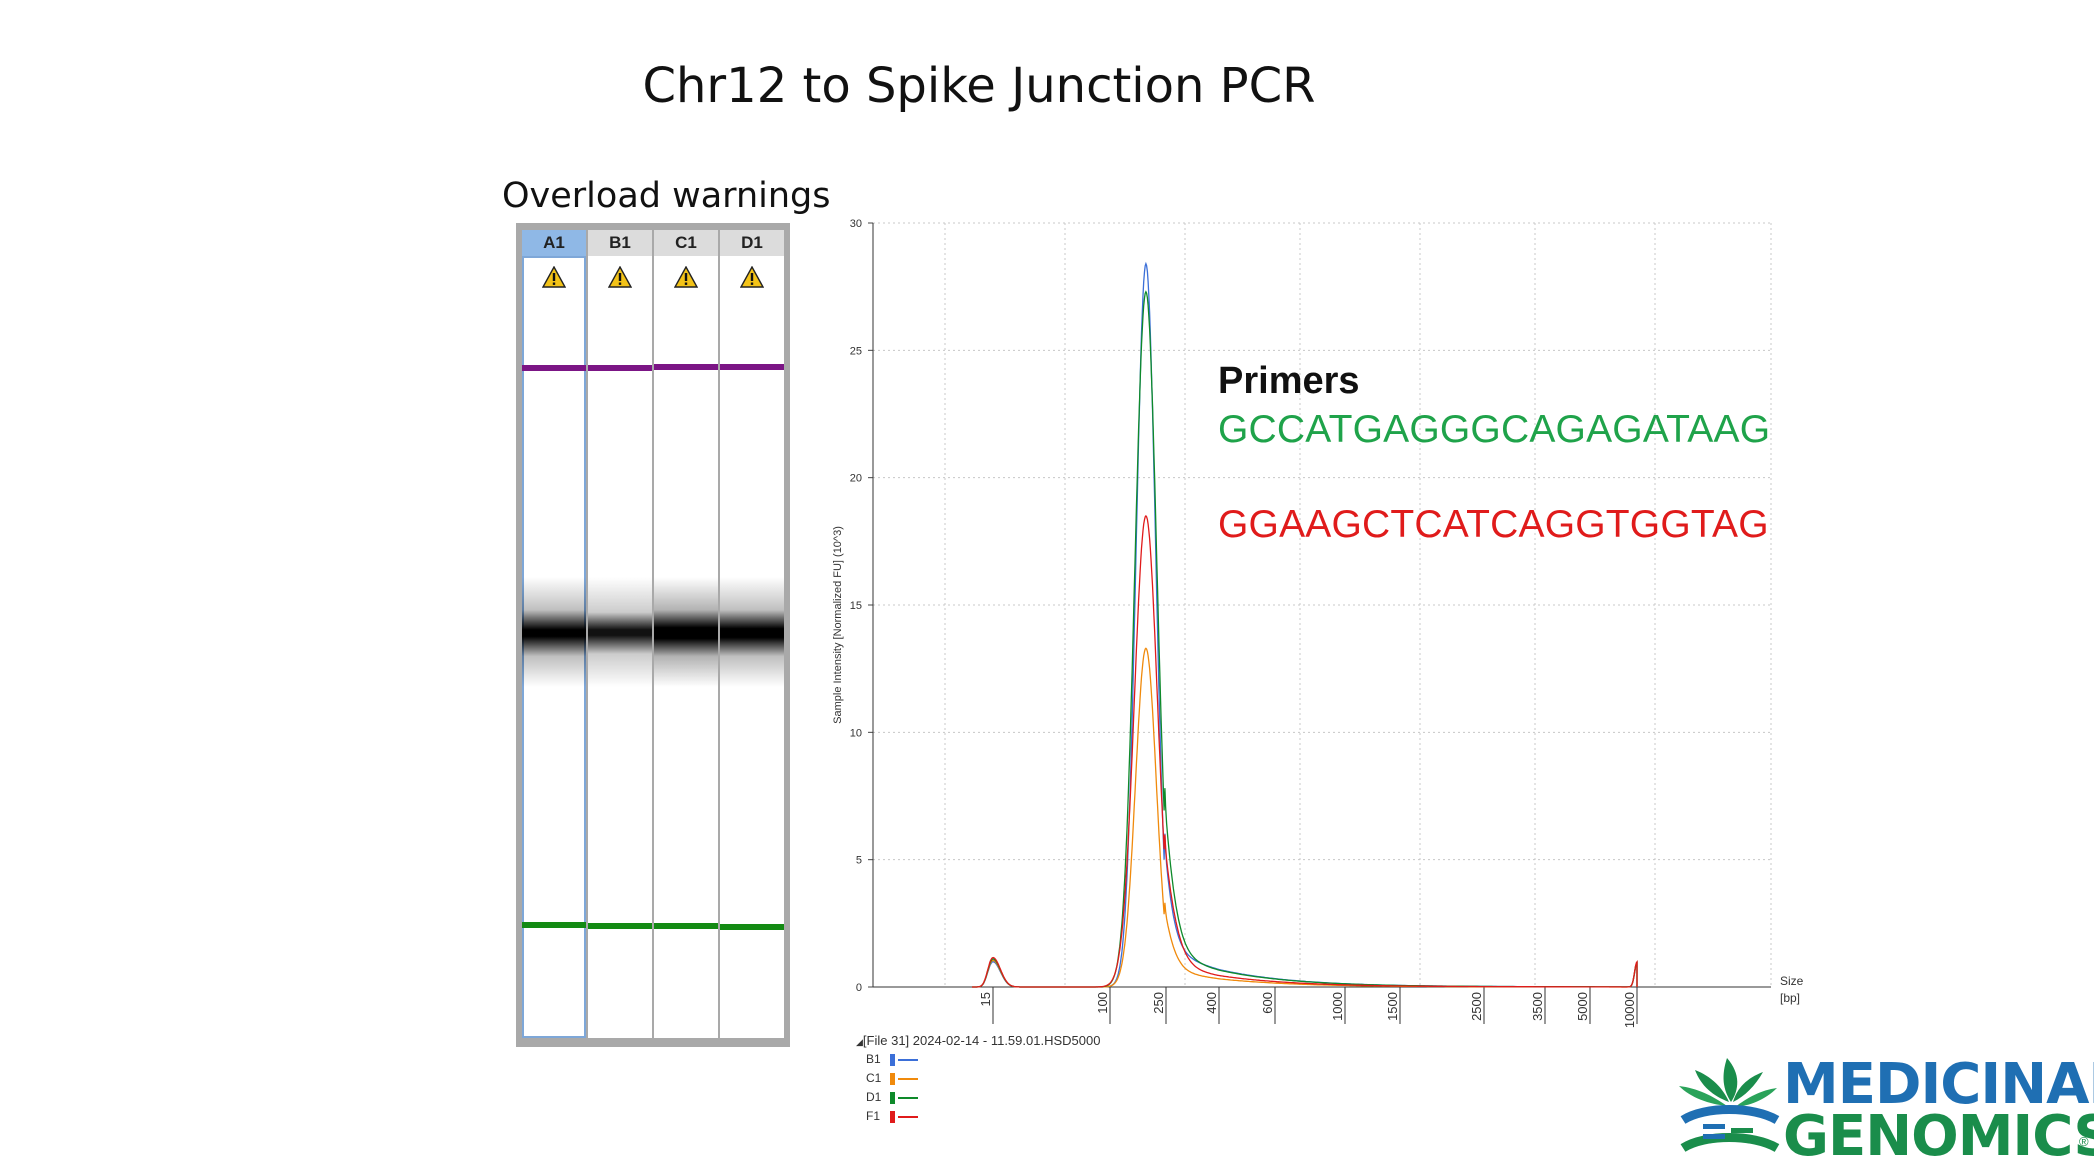  I want to click on gel-lane-a1, so click(554, 647).